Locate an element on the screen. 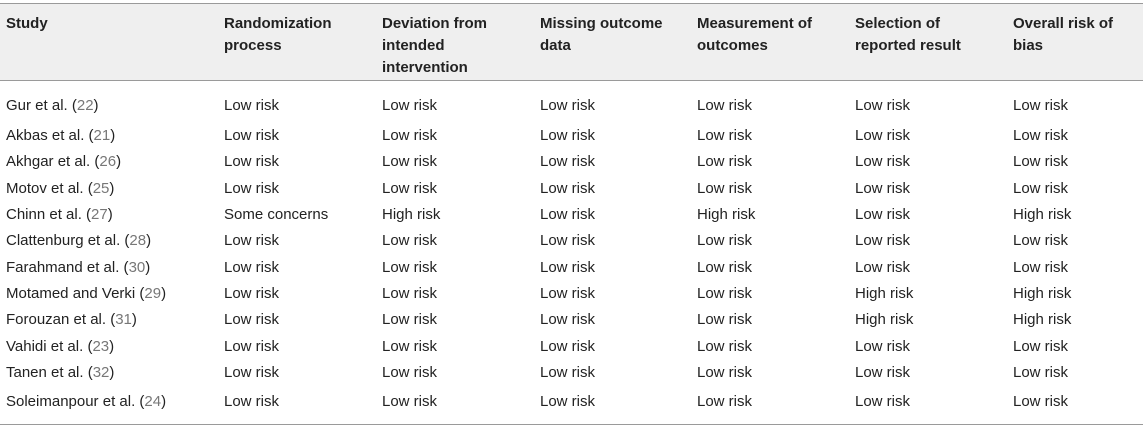  study-name: Tanen et al. ( is located at coordinates (49, 372).